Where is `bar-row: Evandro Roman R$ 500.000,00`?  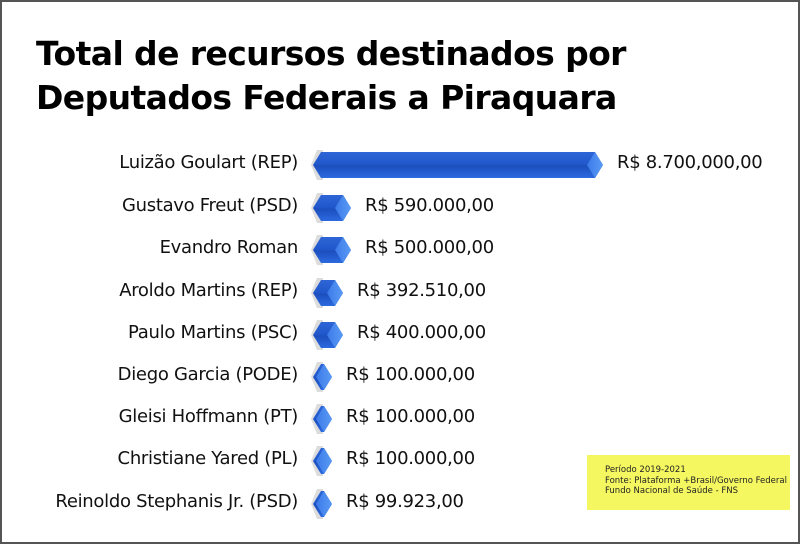
bar-row: Evandro Roman R$ 500.000,00 is located at coordinates (400, 249).